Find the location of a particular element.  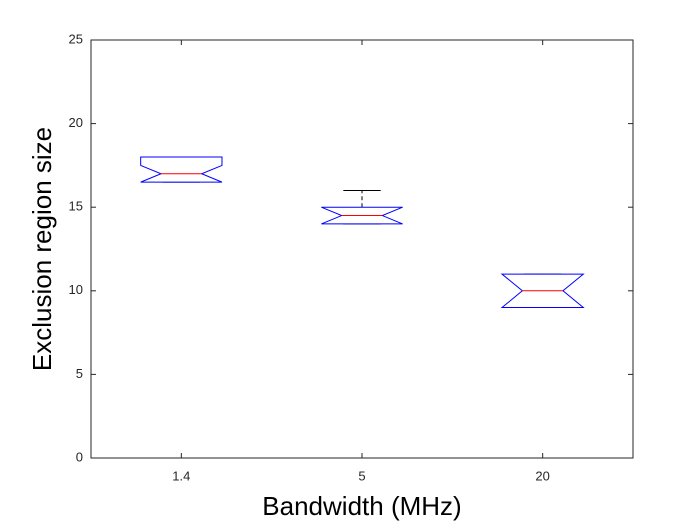

y-tick-label: 25 is located at coordinates (76, 38).